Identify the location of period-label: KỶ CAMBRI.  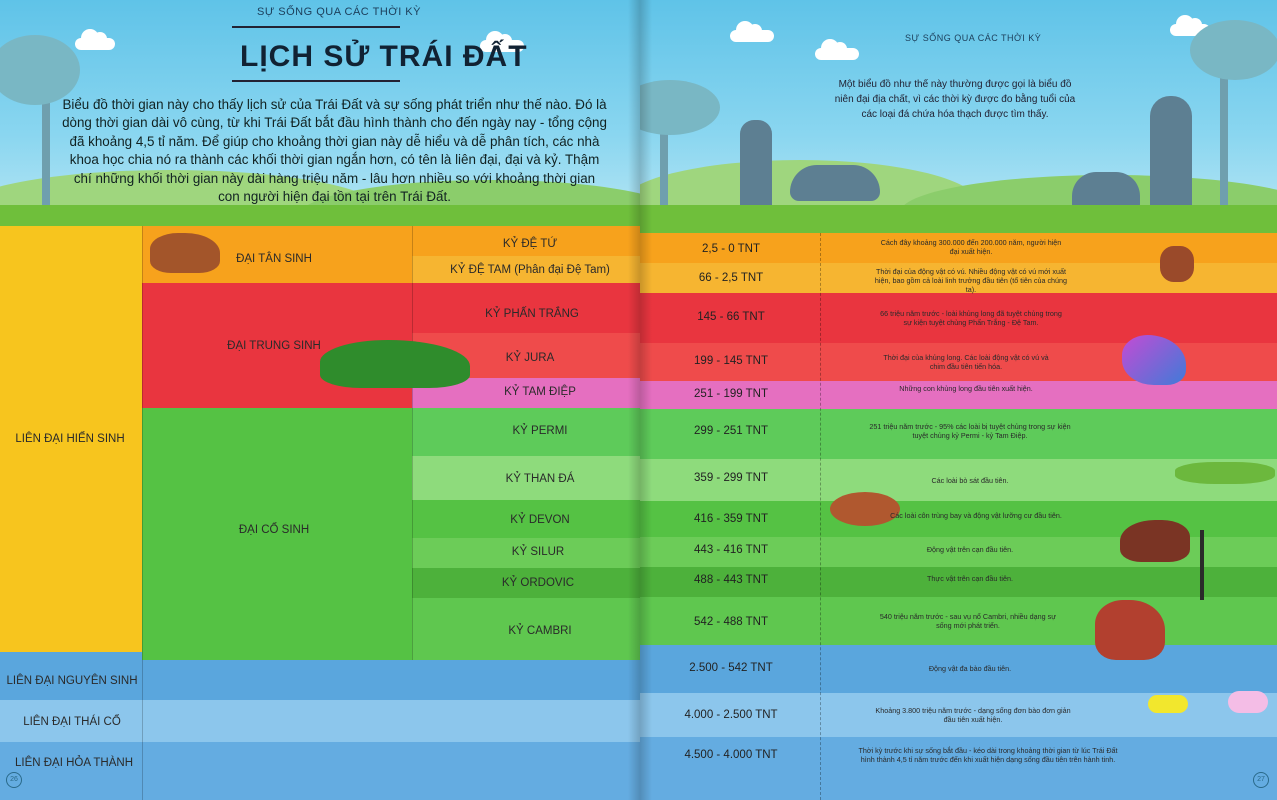
(540, 631).